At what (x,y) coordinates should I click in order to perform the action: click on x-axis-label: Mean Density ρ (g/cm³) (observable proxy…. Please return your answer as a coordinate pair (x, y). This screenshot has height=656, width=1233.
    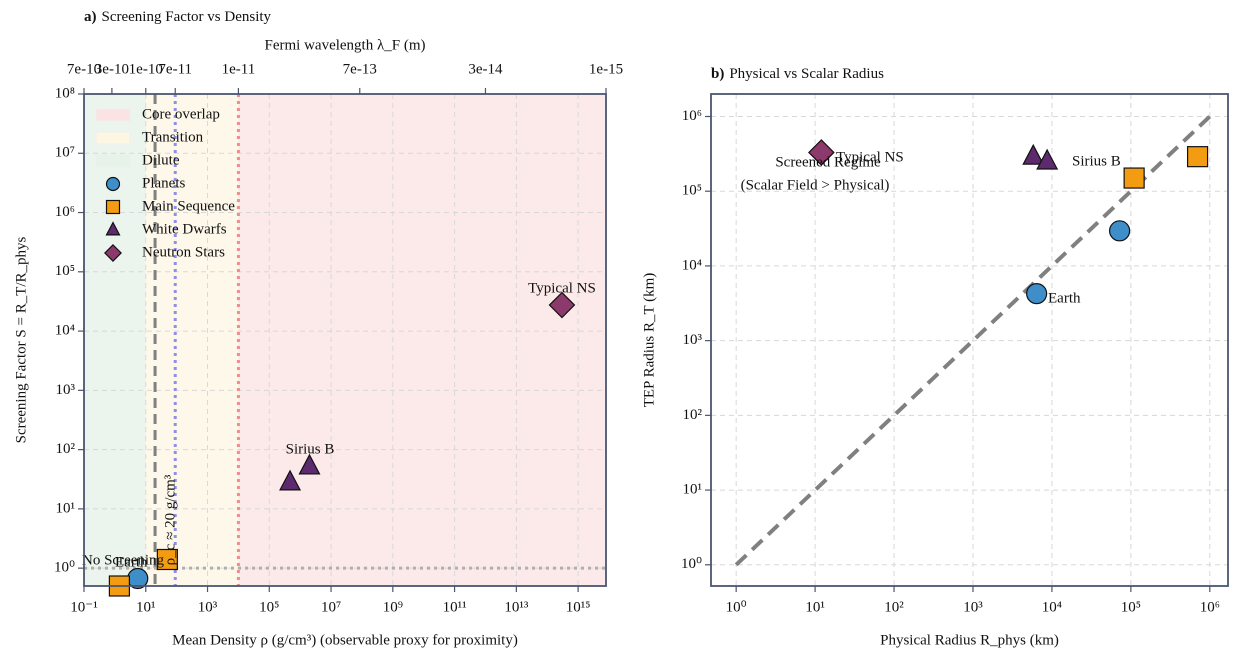
    Looking at the image, I should click on (345, 640).